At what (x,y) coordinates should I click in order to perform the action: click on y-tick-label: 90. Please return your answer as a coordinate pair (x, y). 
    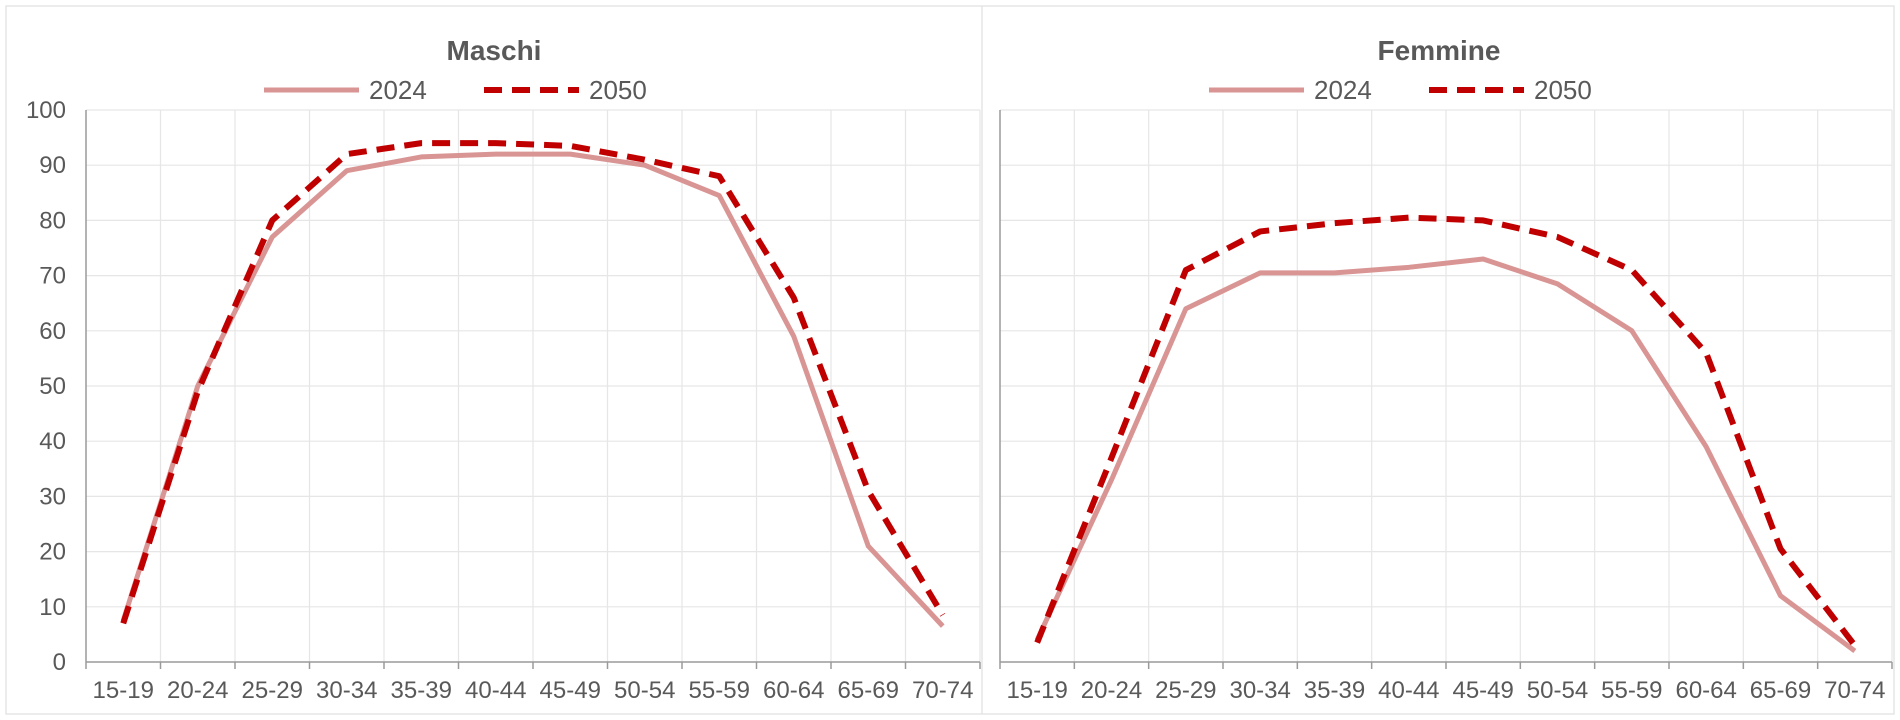
    Looking at the image, I should click on (52, 165).